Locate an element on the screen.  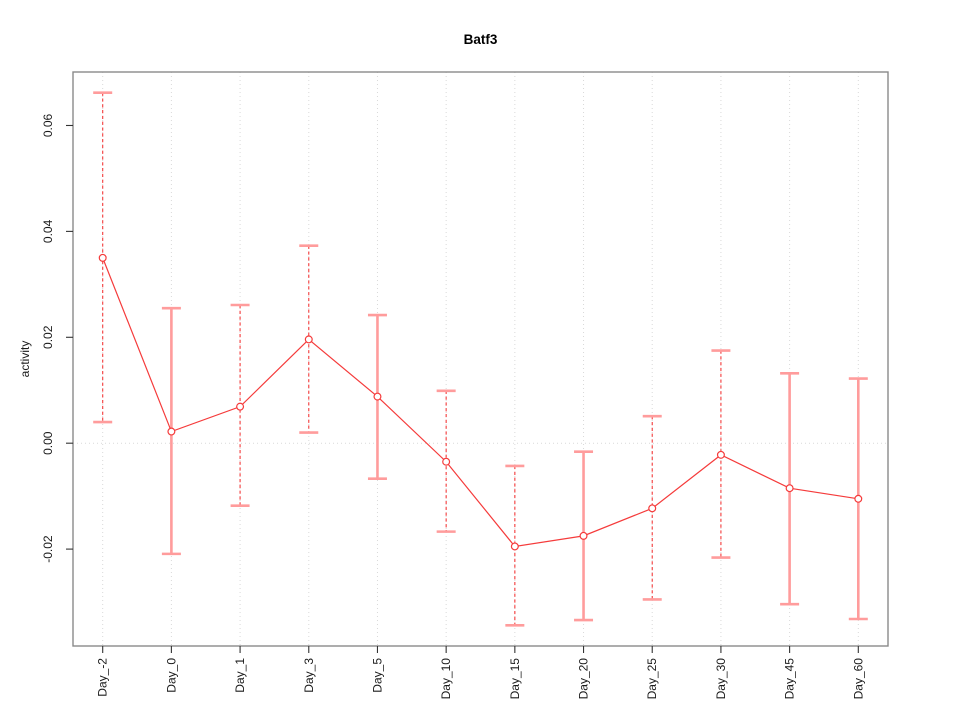
x-tick-label: Day_1 is located at coordinates (240, 675).